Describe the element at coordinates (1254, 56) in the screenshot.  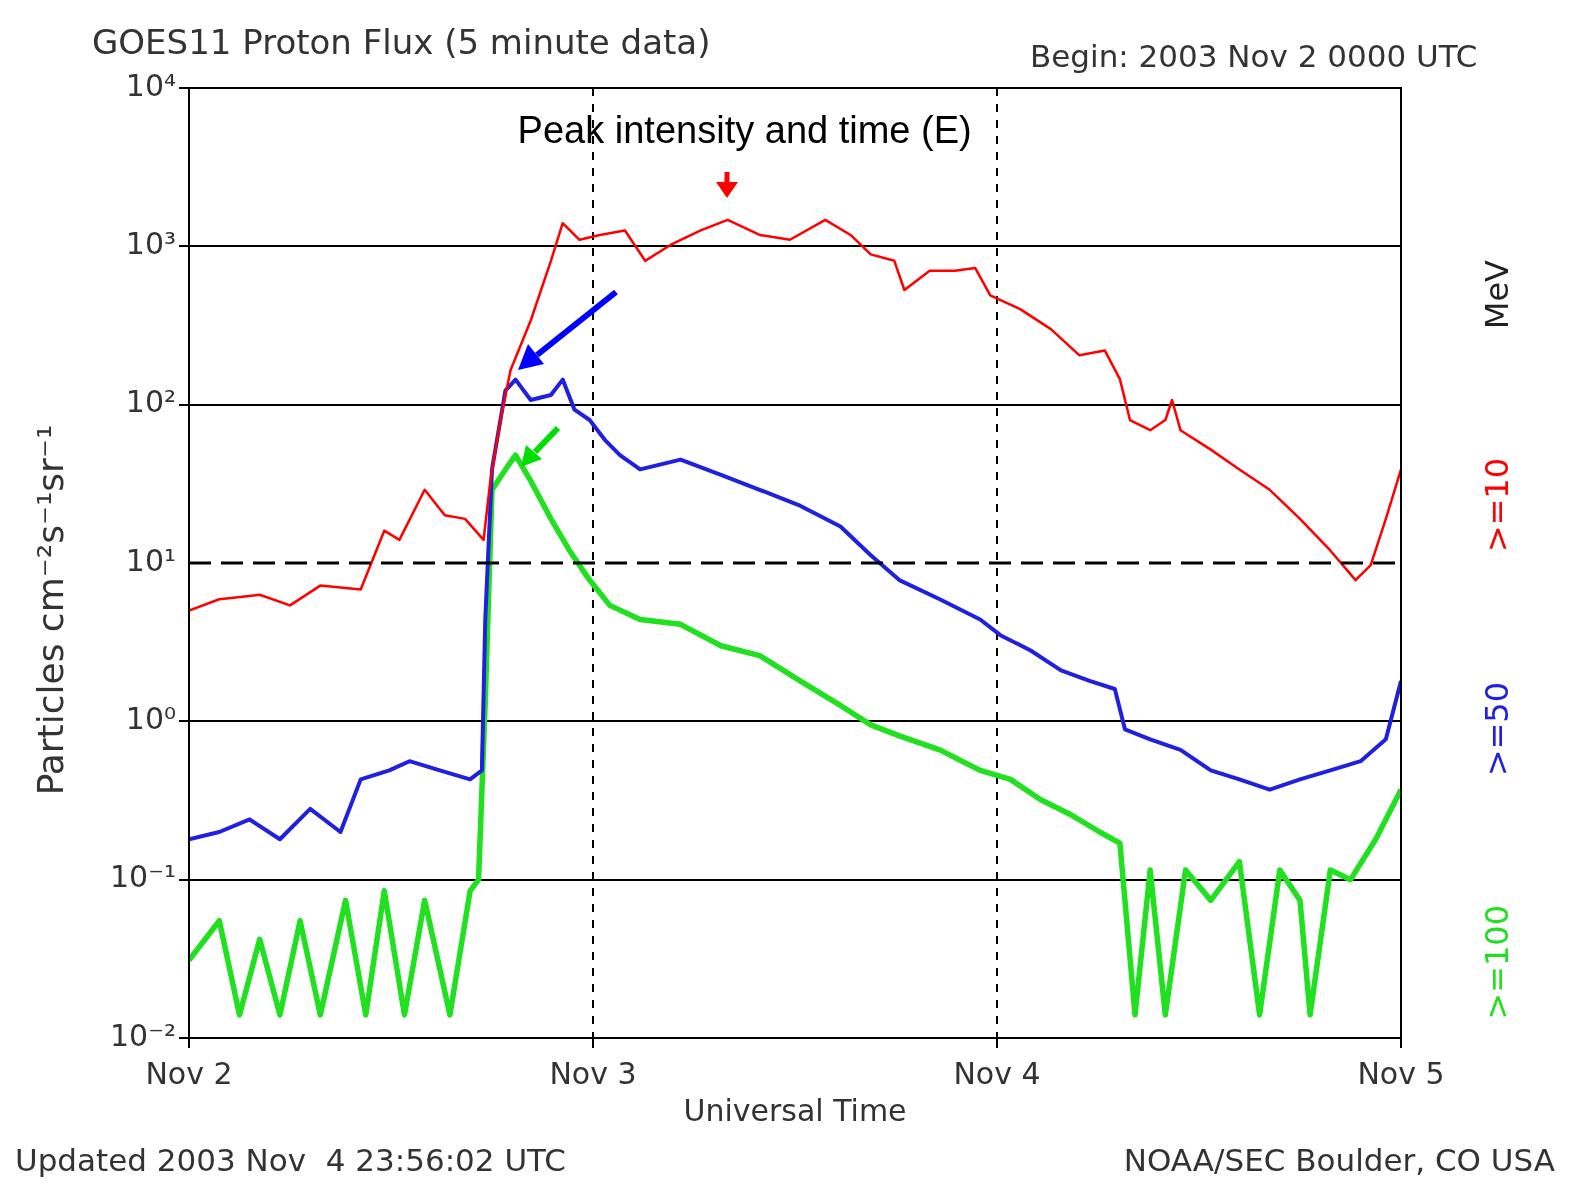
I see `chart-subtitle: Begin: 2003 Nov 2 0000 UTC` at that location.